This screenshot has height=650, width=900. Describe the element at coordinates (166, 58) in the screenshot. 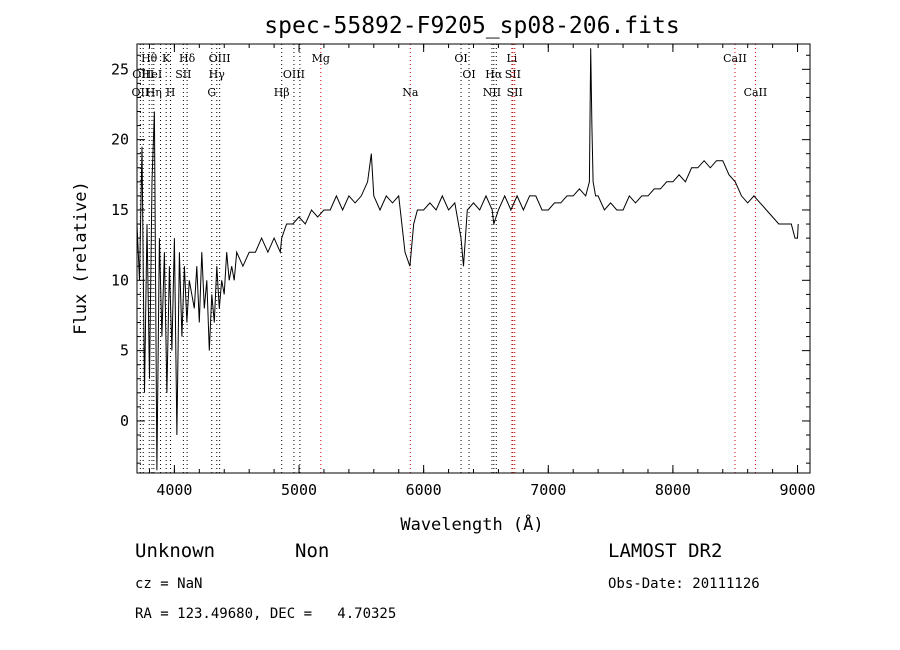

I see `line-marker-label-6: K` at that location.